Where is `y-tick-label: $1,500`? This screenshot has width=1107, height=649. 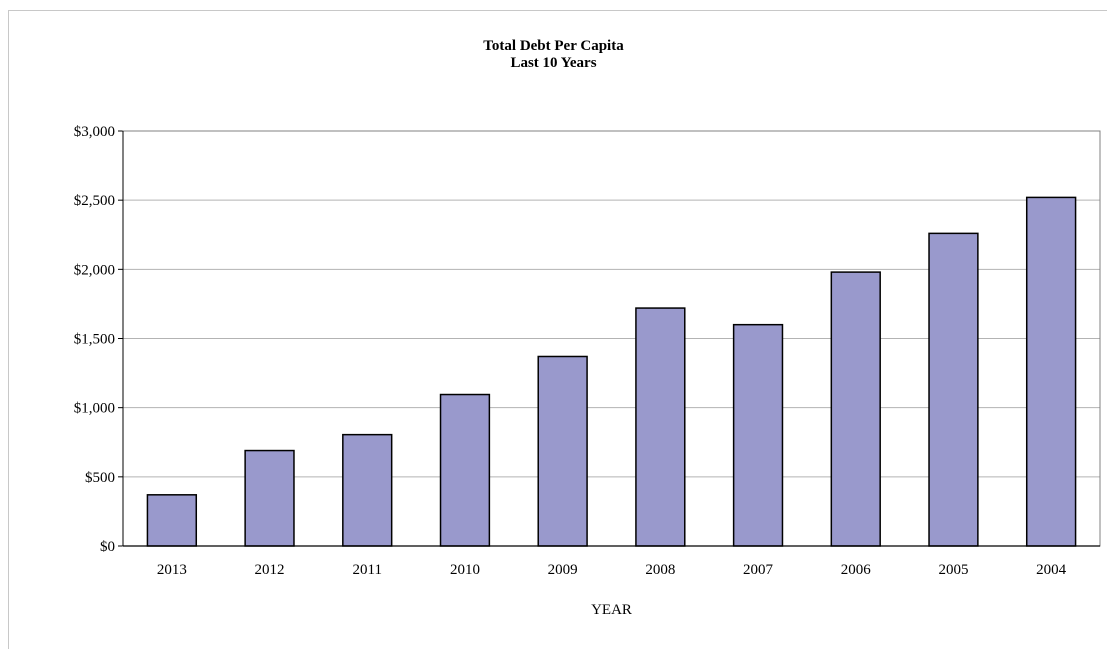 y-tick-label: $1,500 is located at coordinates (94, 340).